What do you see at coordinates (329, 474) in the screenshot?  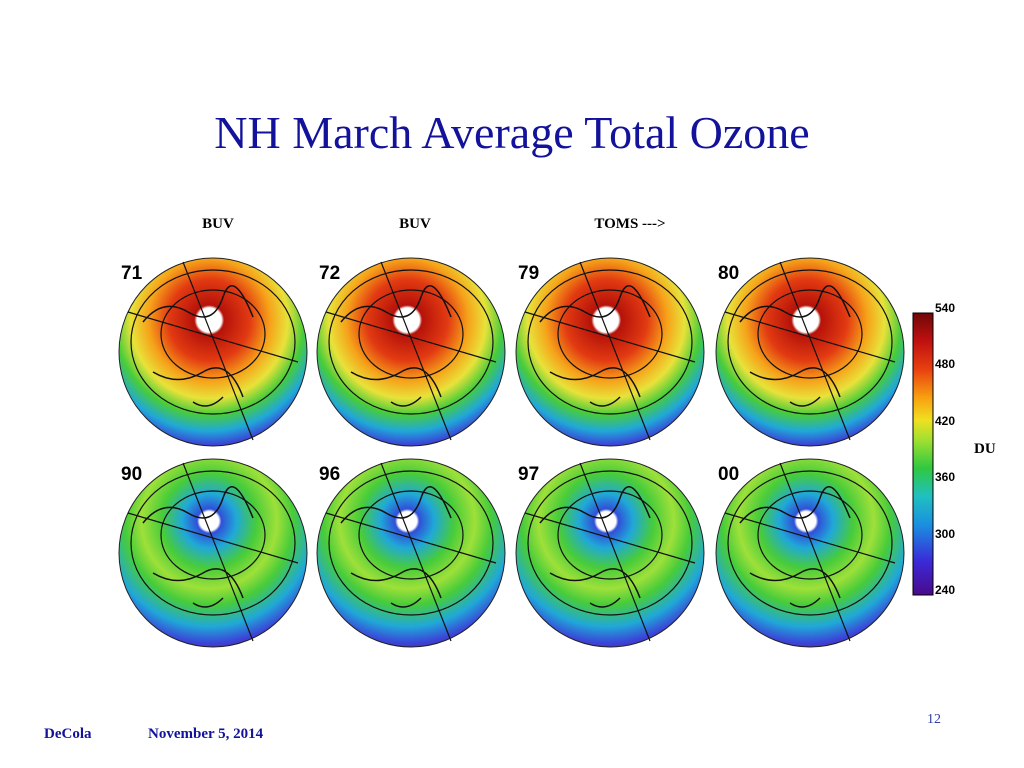 I see `map-year: 96` at bounding box center [329, 474].